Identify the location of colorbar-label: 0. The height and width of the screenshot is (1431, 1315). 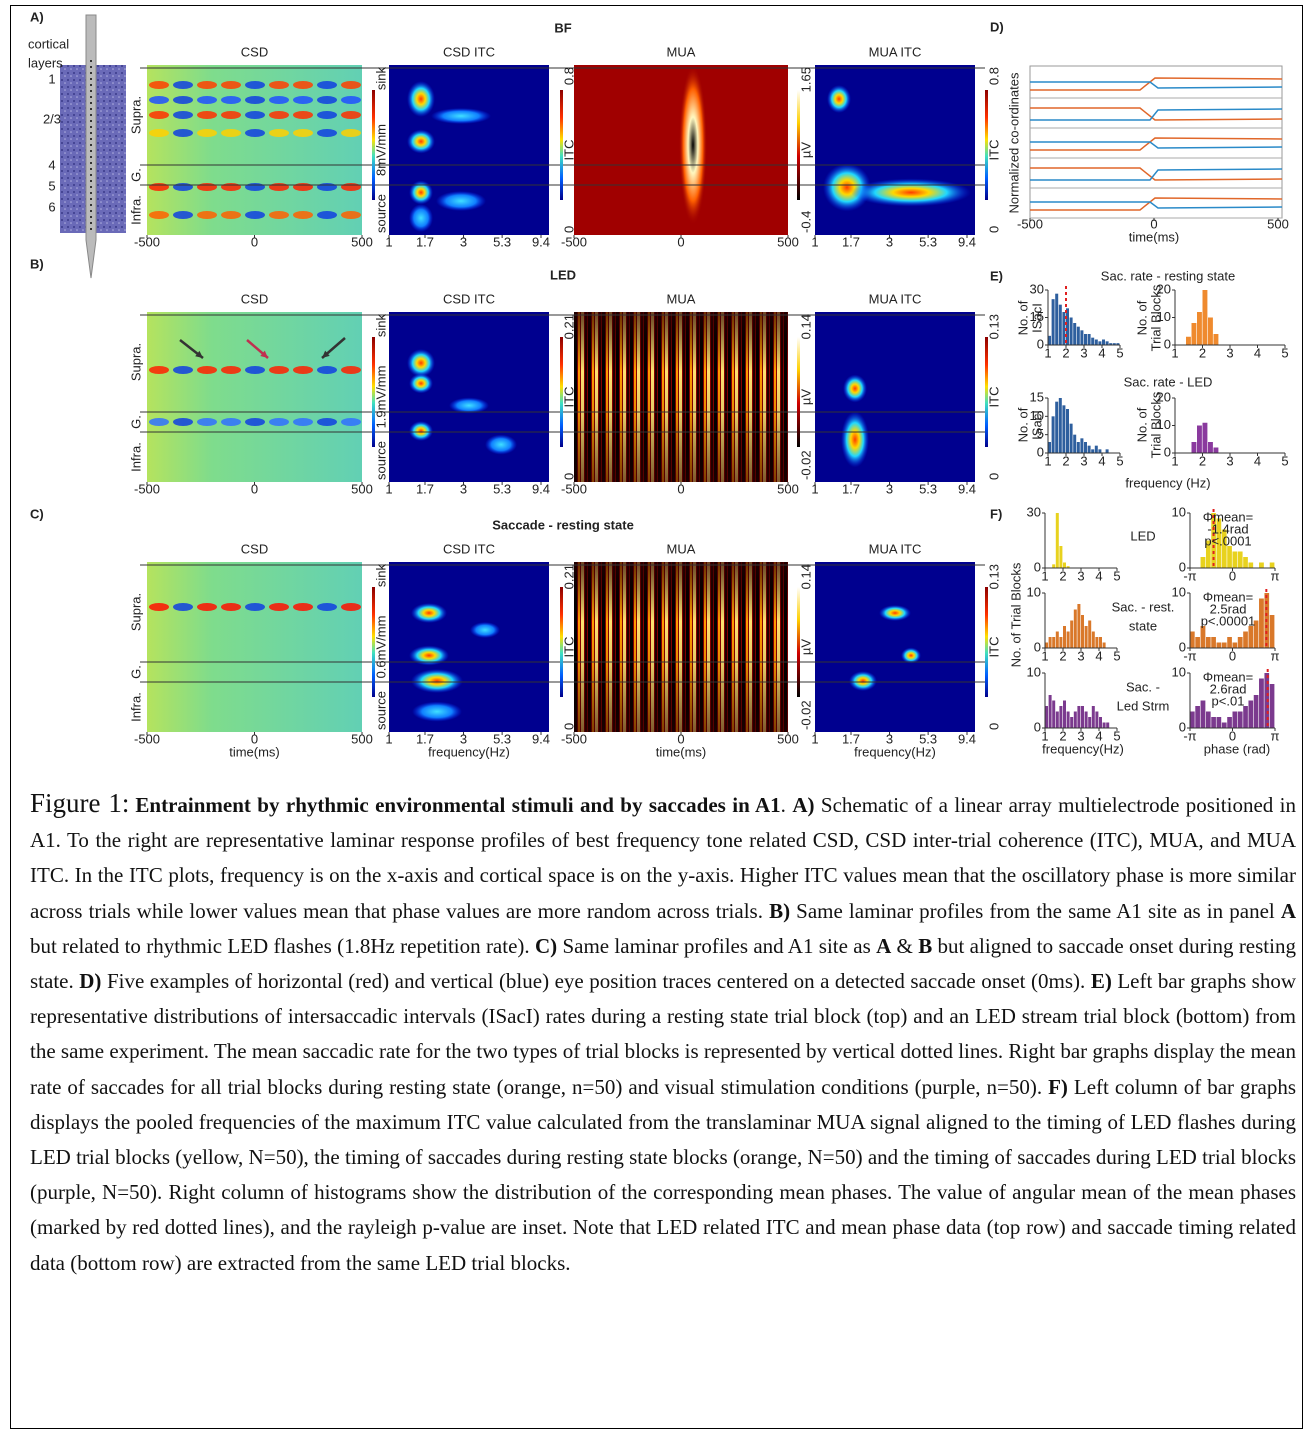
(993, 229).